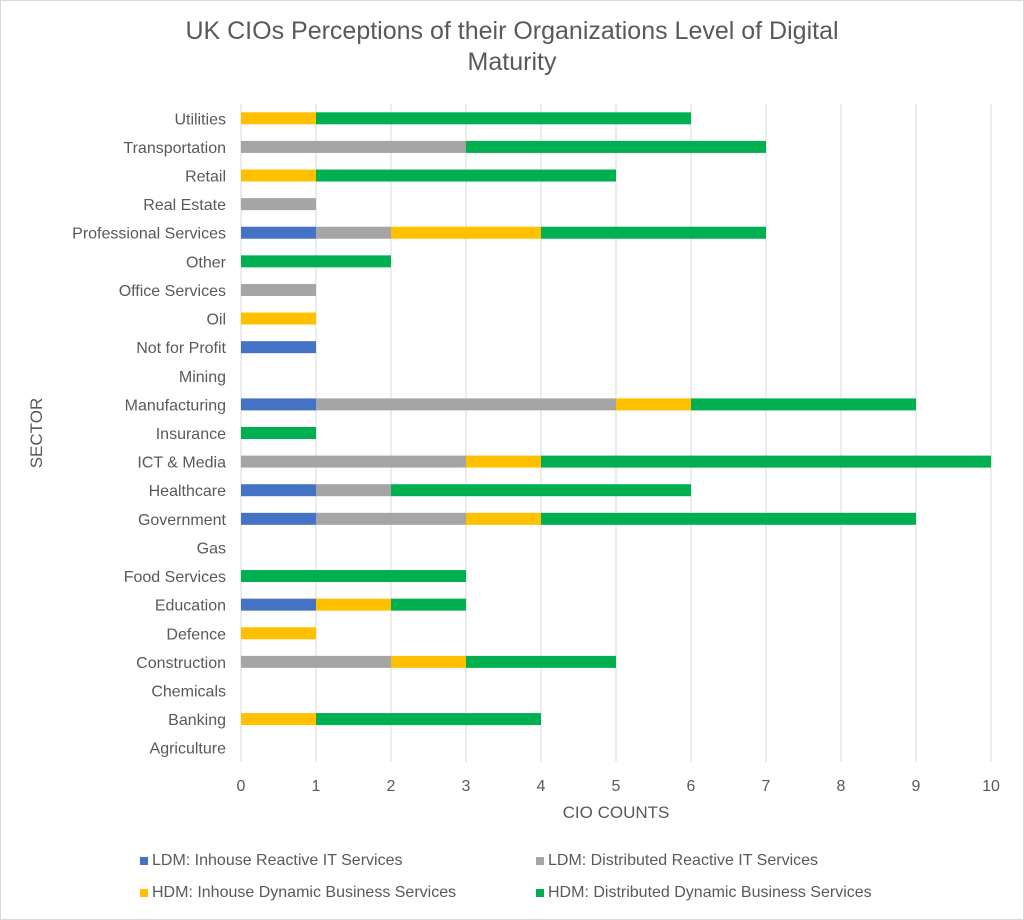 The image size is (1024, 920). Describe the element at coordinates (466, 786) in the screenshot. I see `x-tick-label: 3` at that location.